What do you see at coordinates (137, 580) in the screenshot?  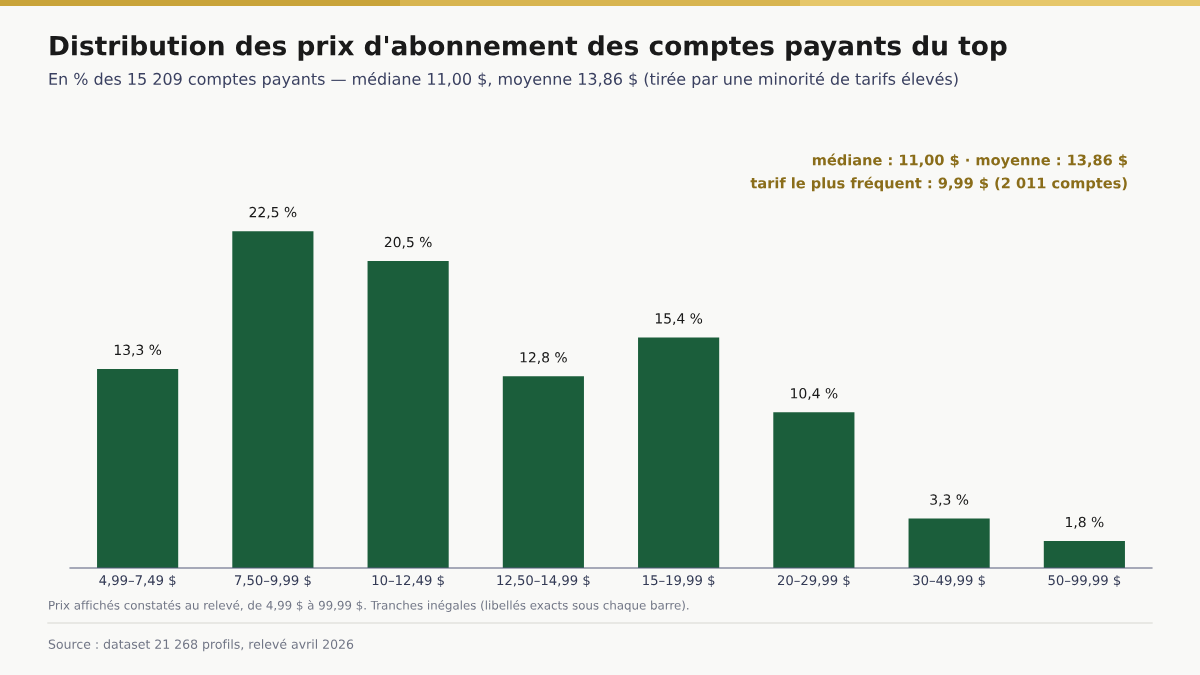 I see `x-tick-label: 4,99–7,49 $` at bounding box center [137, 580].